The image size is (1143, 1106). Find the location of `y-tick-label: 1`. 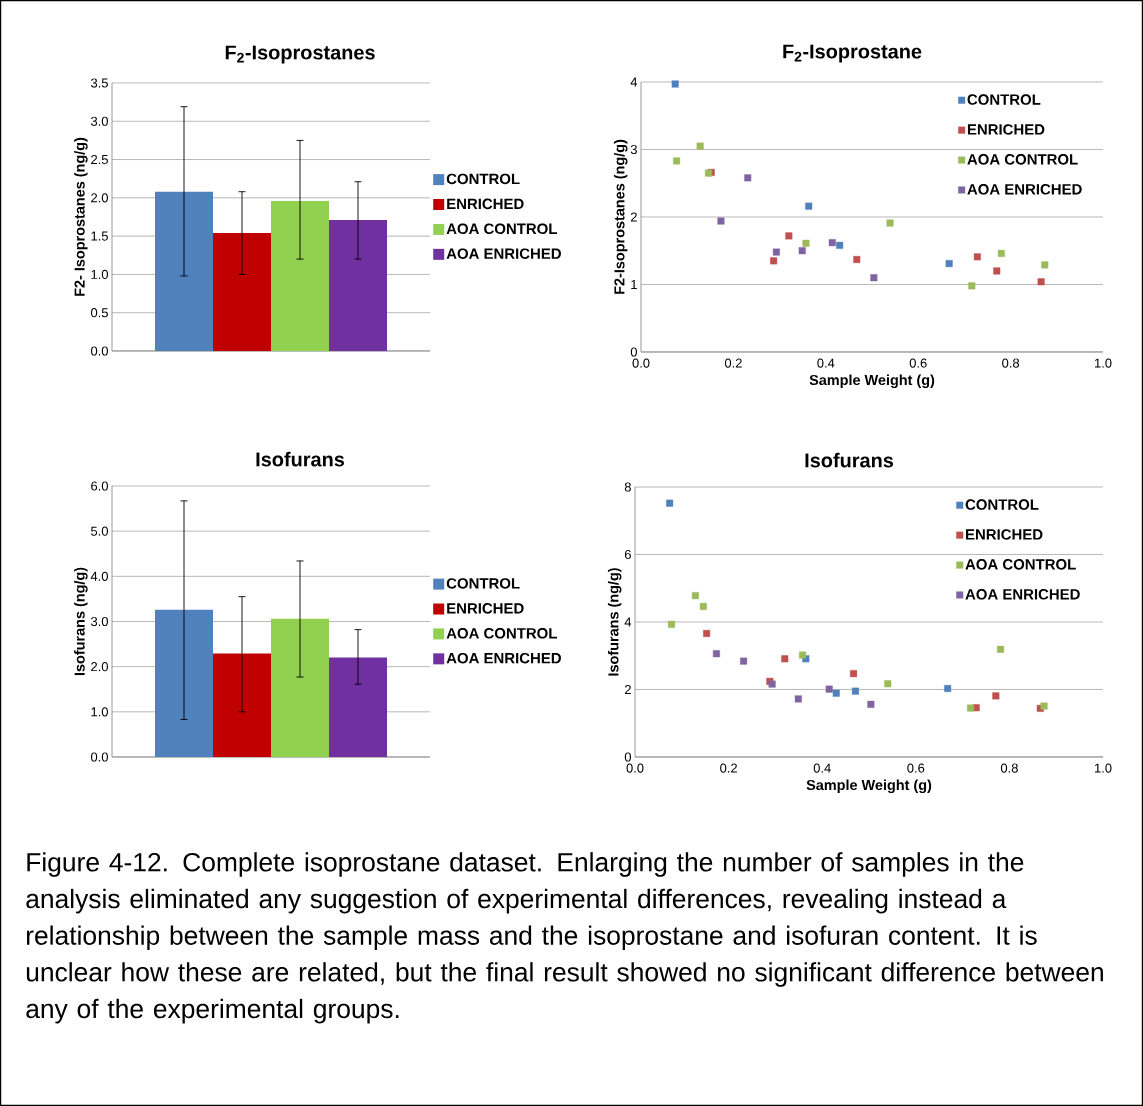

y-tick-label: 1 is located at coordinates (634, 284).